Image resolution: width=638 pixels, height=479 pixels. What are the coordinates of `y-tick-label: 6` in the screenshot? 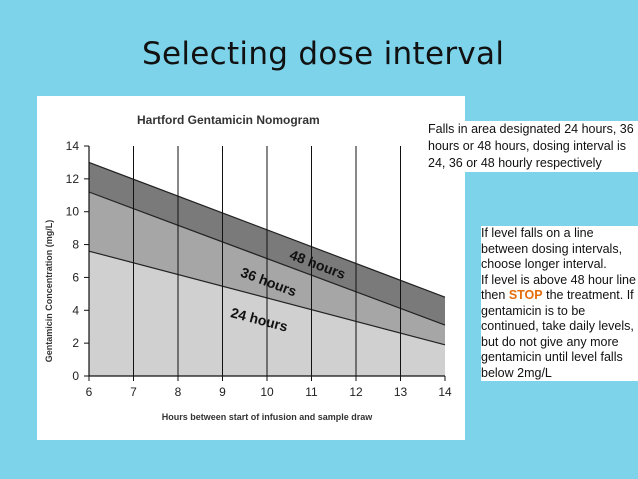 It's located at (75, 277).